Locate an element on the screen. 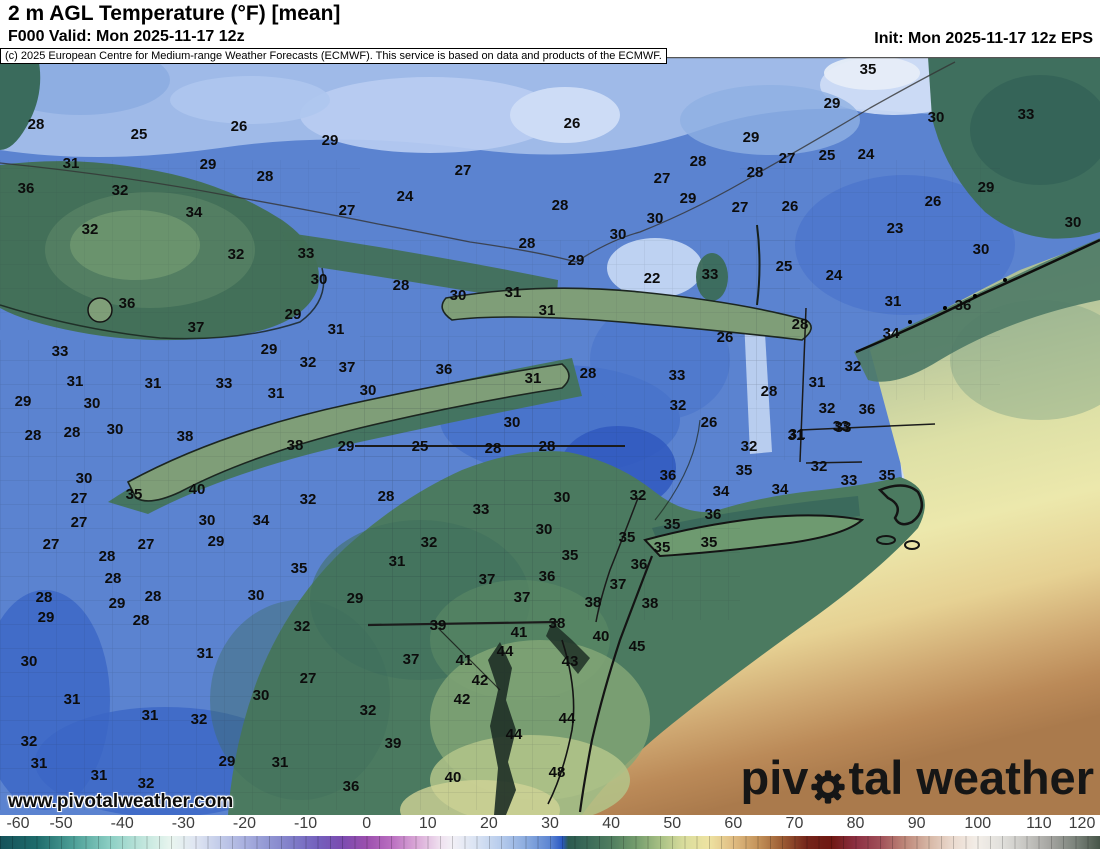  colorbar-segments is located at coordinates (550, 842).